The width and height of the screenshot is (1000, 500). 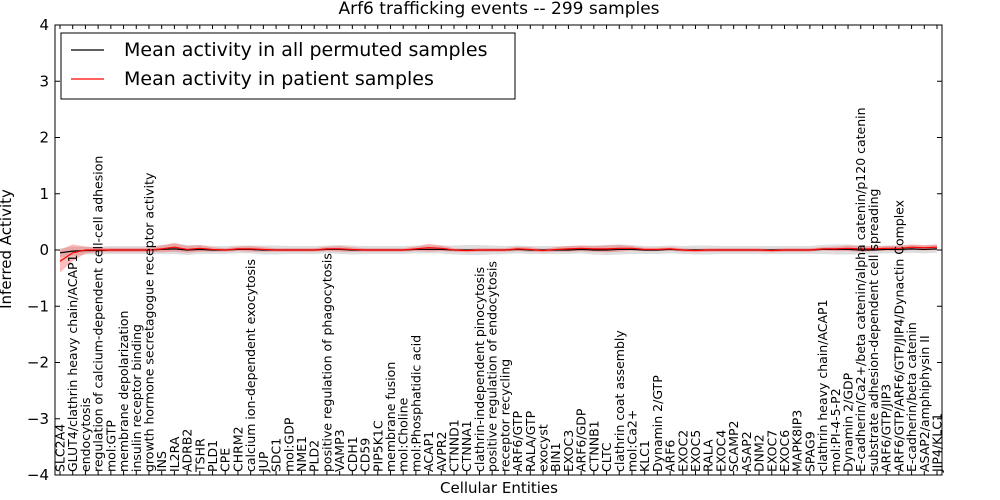 What do you see at coordinates (797, 441) in the screenshot?
I see `x-tick-label: MAPK8IP3` at bounding box center [797, 441].